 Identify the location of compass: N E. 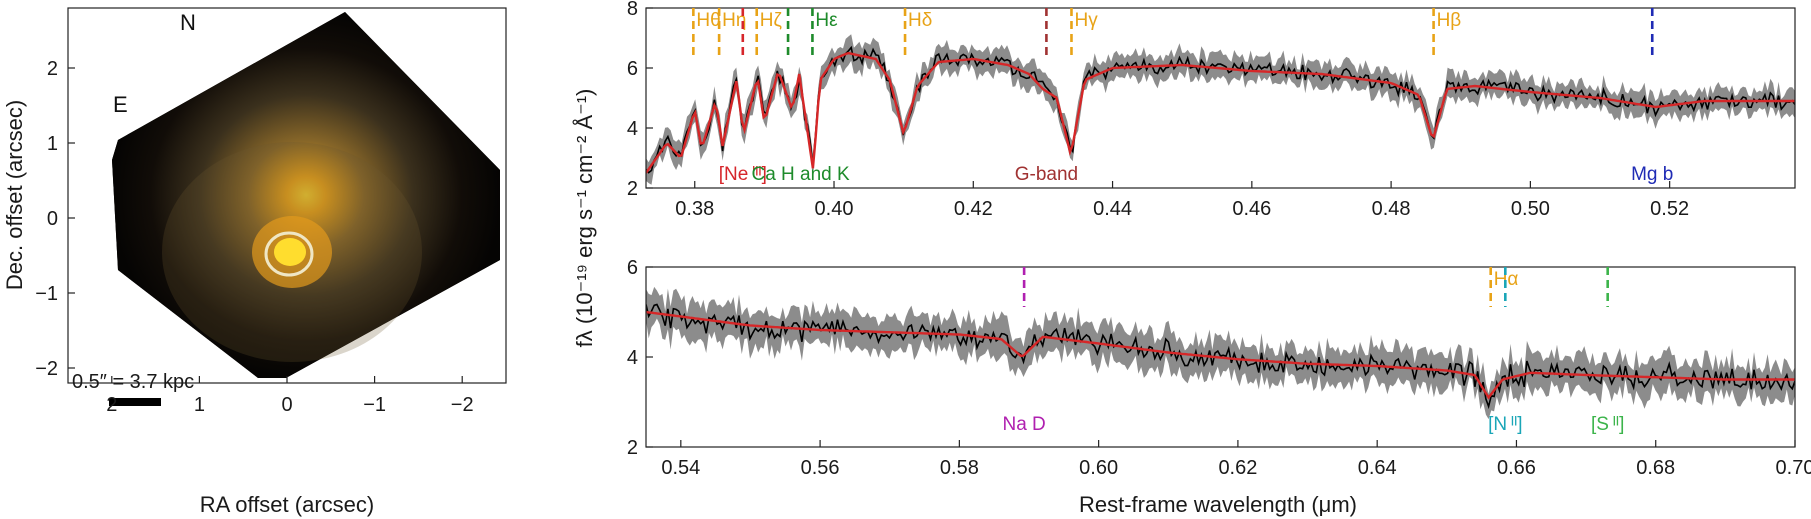
(154, 63).